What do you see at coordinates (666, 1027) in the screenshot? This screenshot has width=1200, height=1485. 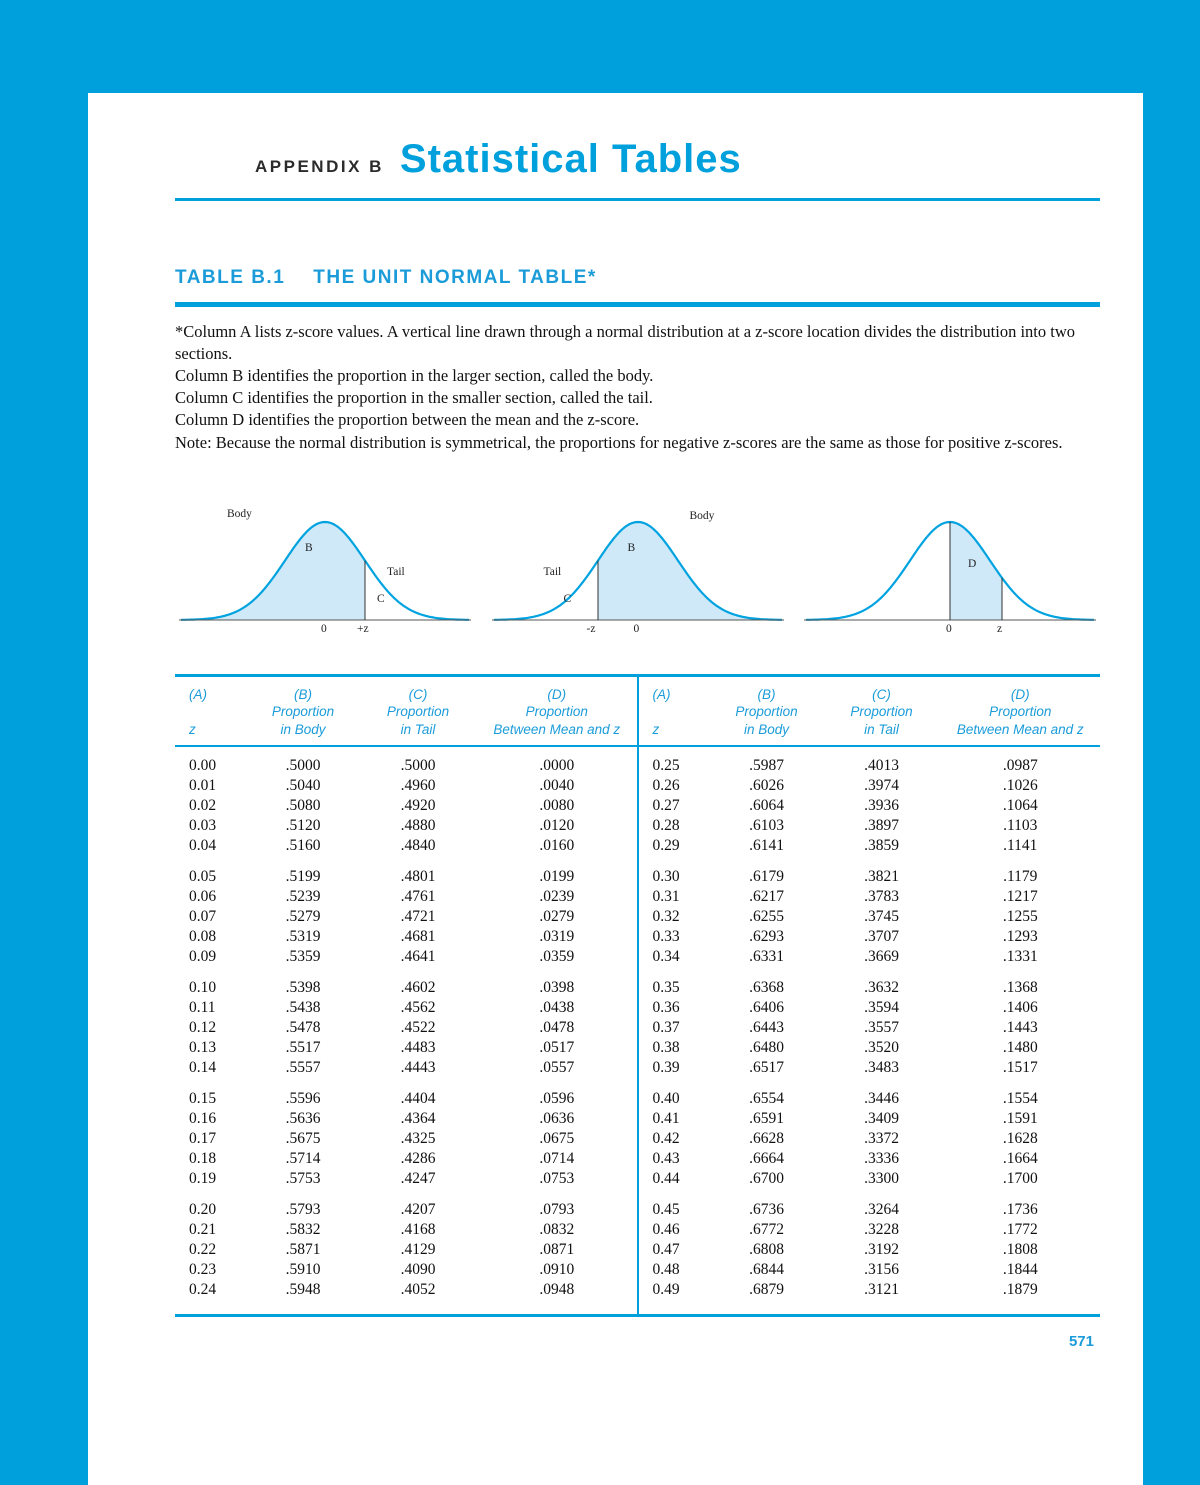 I see `z-value: 0.37` at bounding box center [666, 1027].